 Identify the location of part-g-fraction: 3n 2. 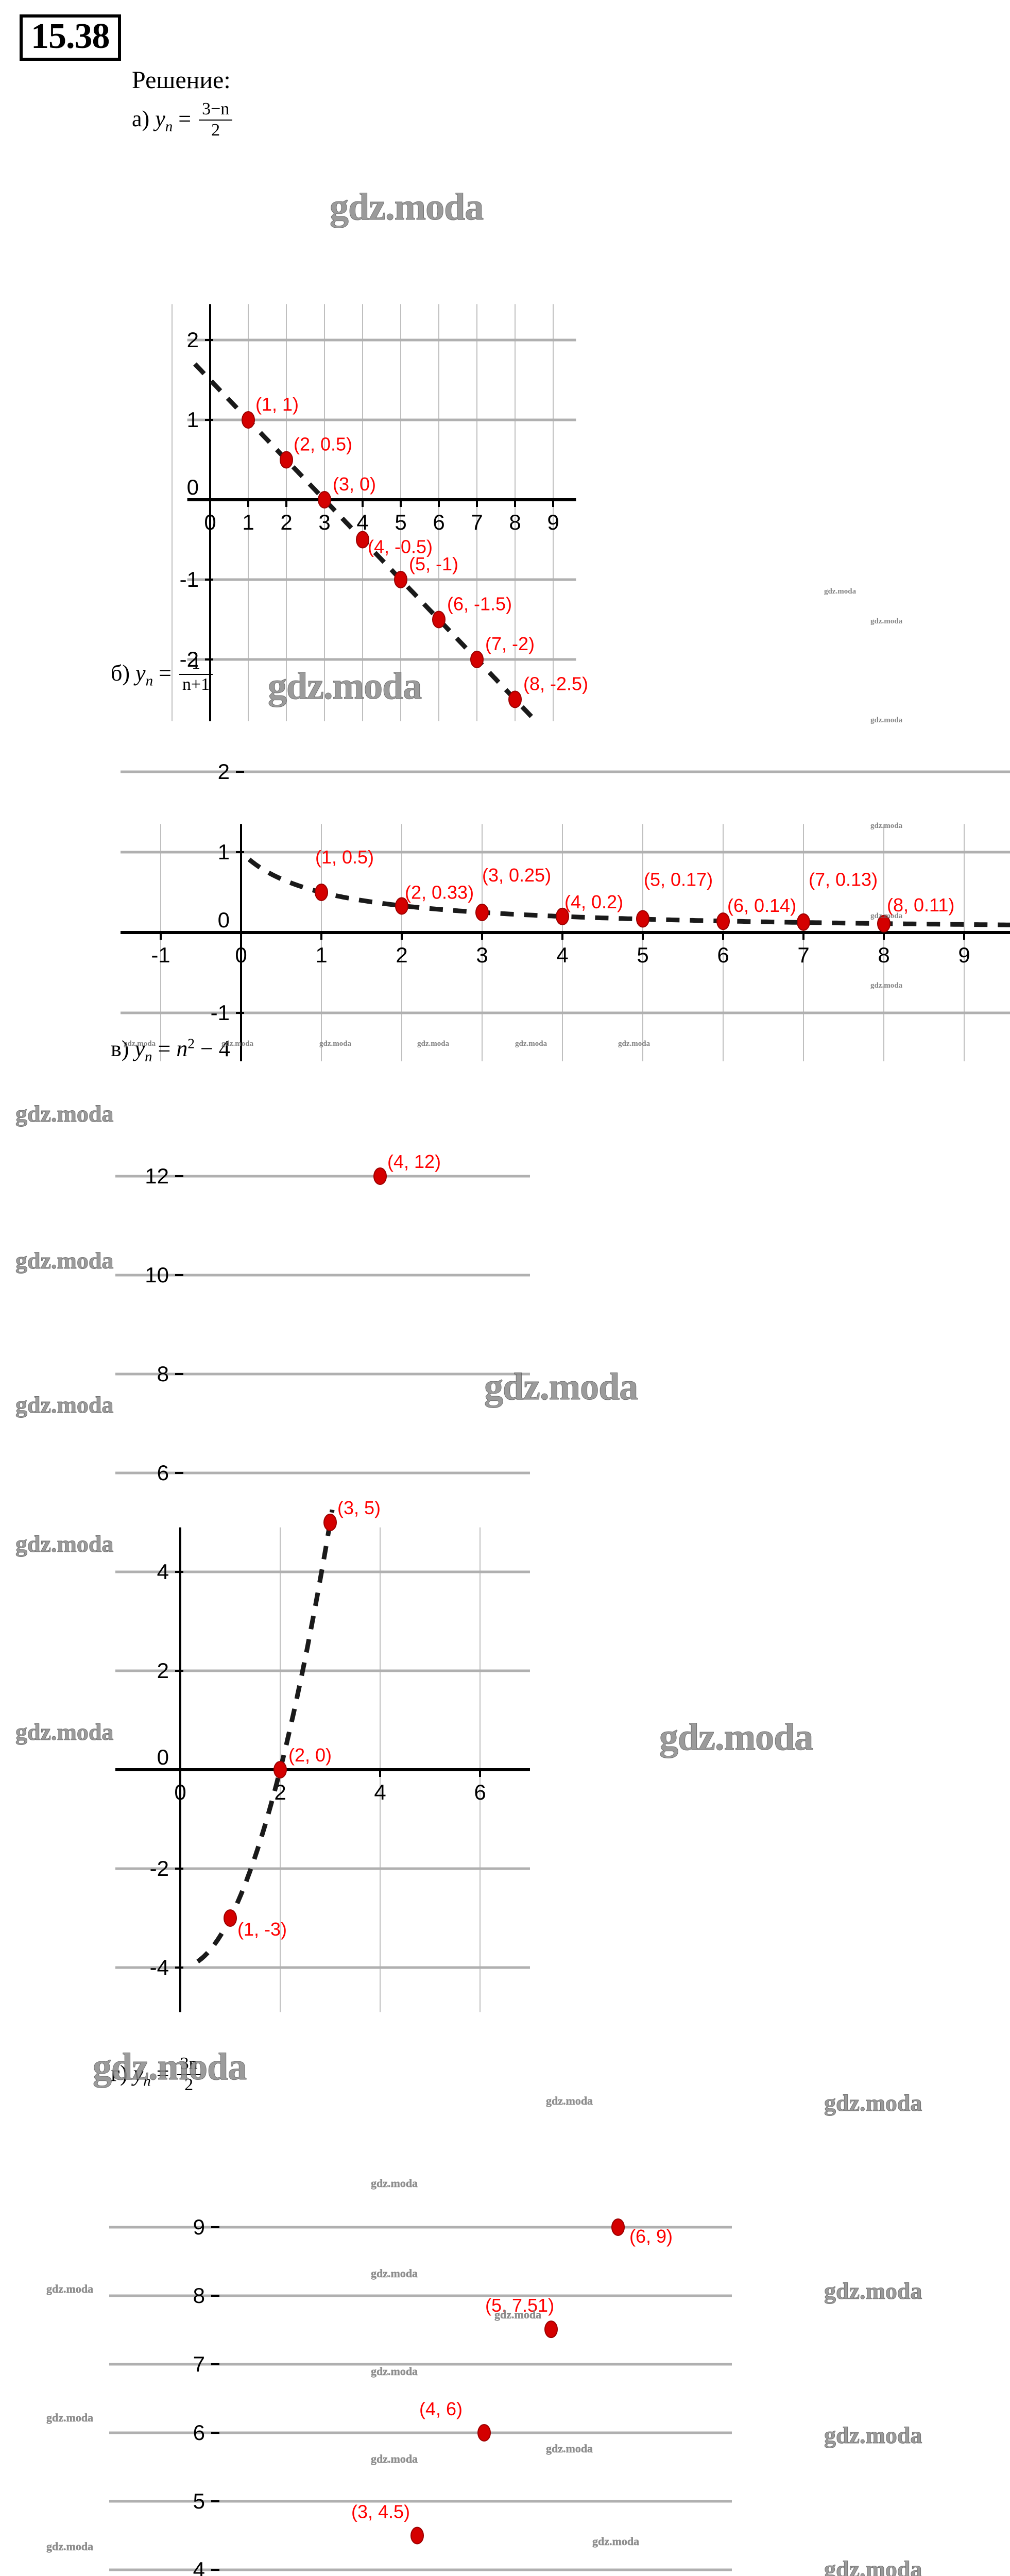
(189, 2074).